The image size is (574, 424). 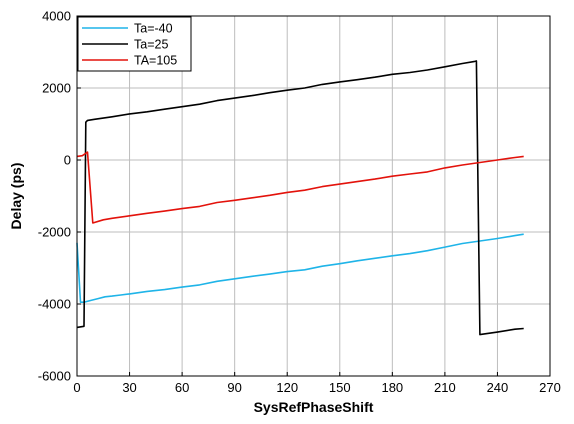 What do you see at coordinates (340, 387) in the screenshot?
I see `x-tick-label: 150` at bounding box center [340, 387].